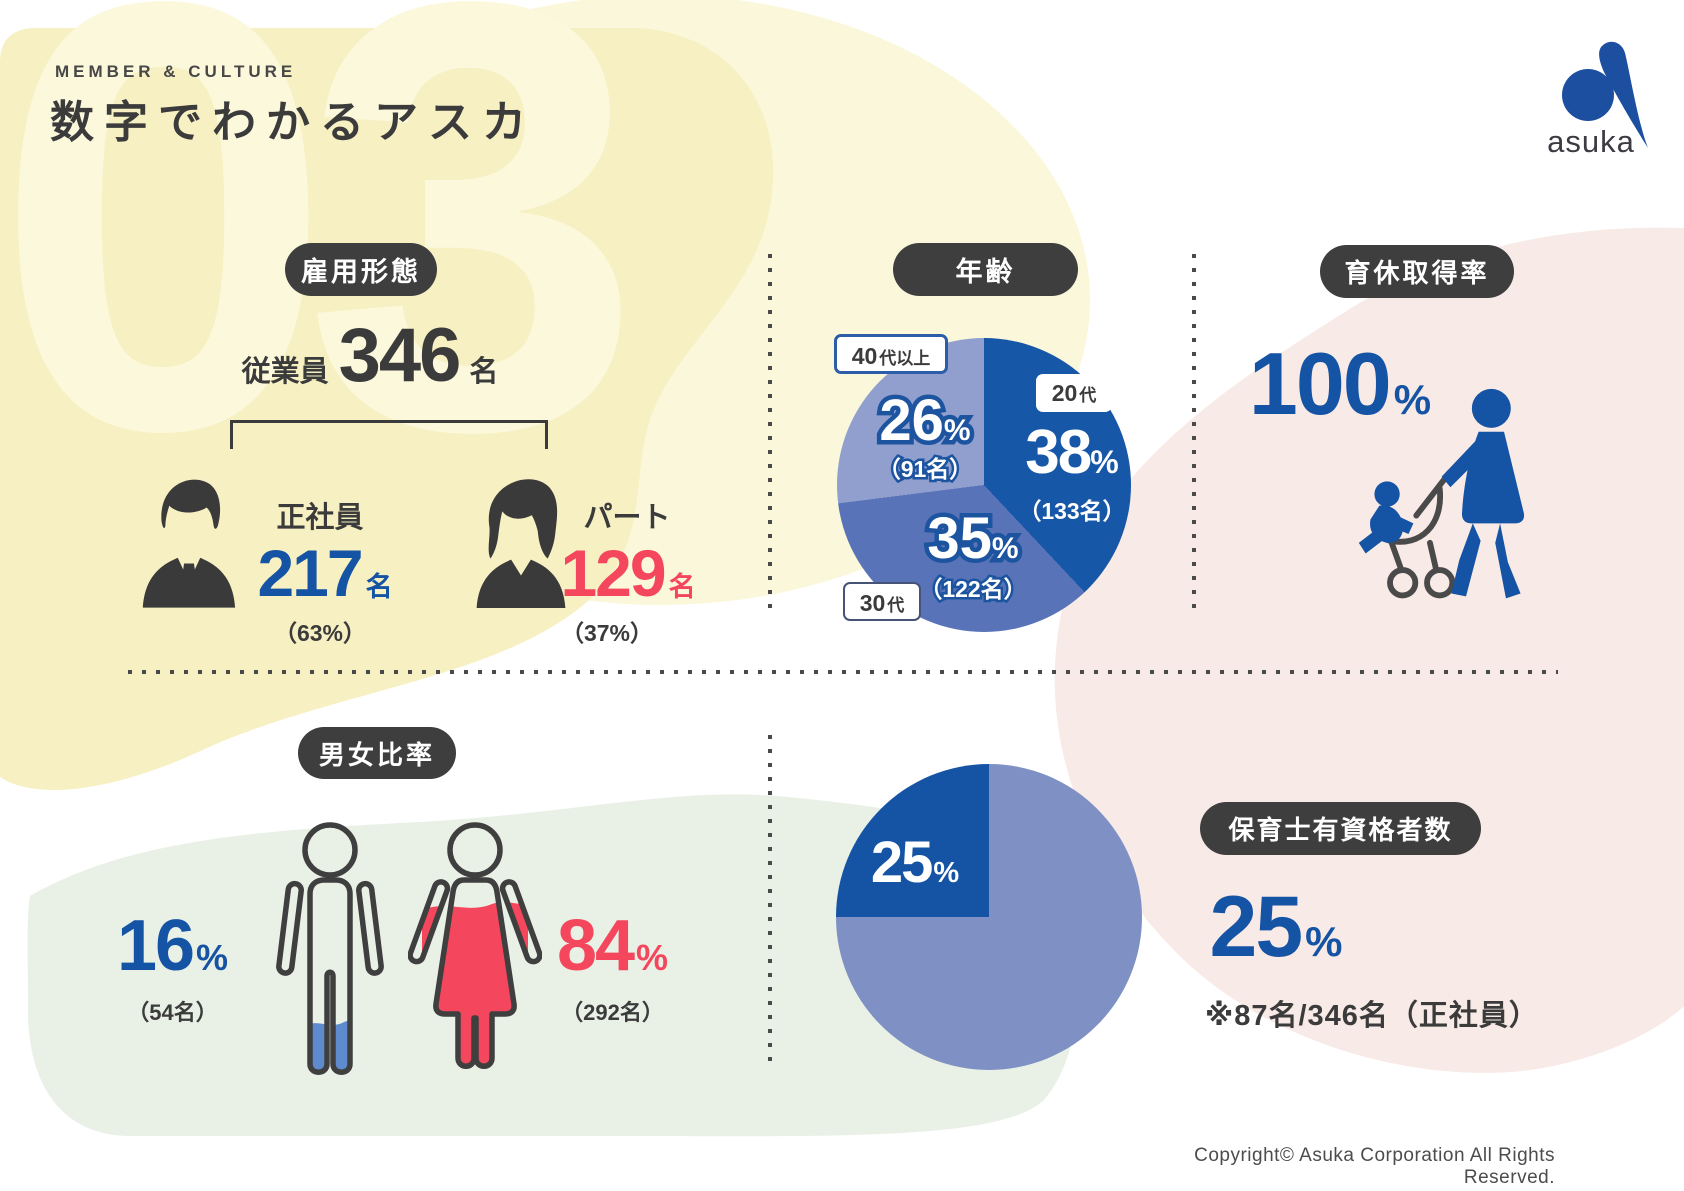  I want to click on age-tag-20s-suffix: 代, so click(1088, 395).